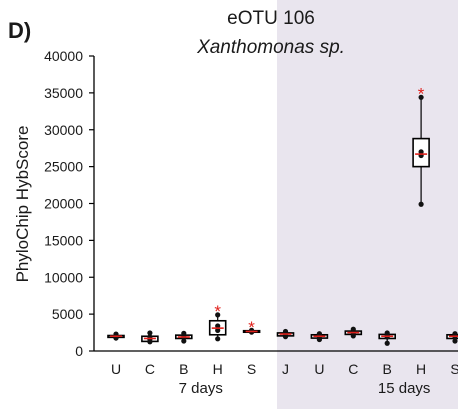  What do you see at coordinates (63, 240) in the screenshot?
I see `y-tick-label: 15000` at bounding box center [63, 240].